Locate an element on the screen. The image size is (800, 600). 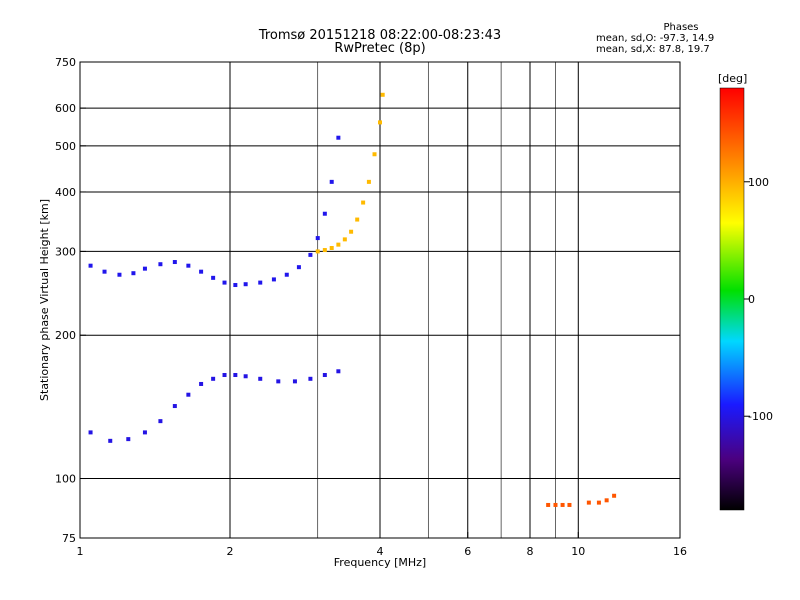
colorbar is located at coordinates (732, 299).